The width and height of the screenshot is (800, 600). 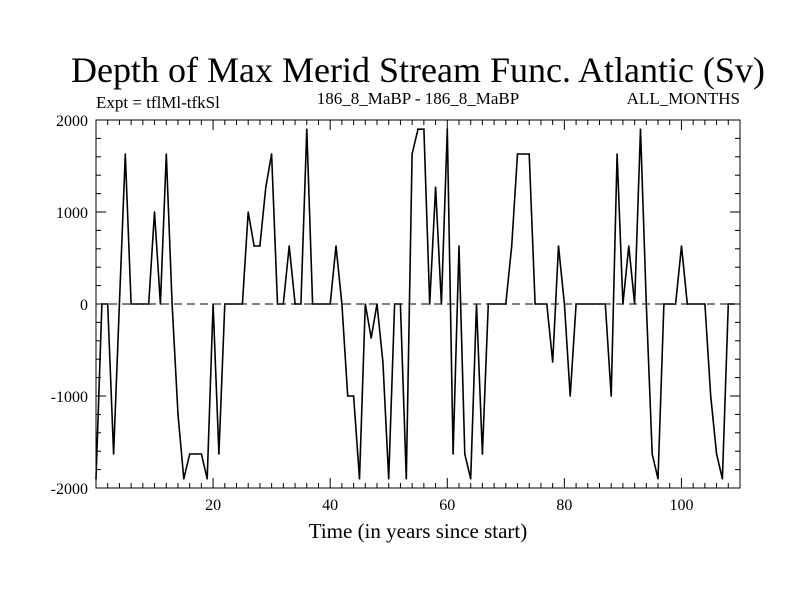 What do you see at coordinates (681, 505) in the screenshot?
I see `x-tick-label: 100` at bounding box center [681, 505].